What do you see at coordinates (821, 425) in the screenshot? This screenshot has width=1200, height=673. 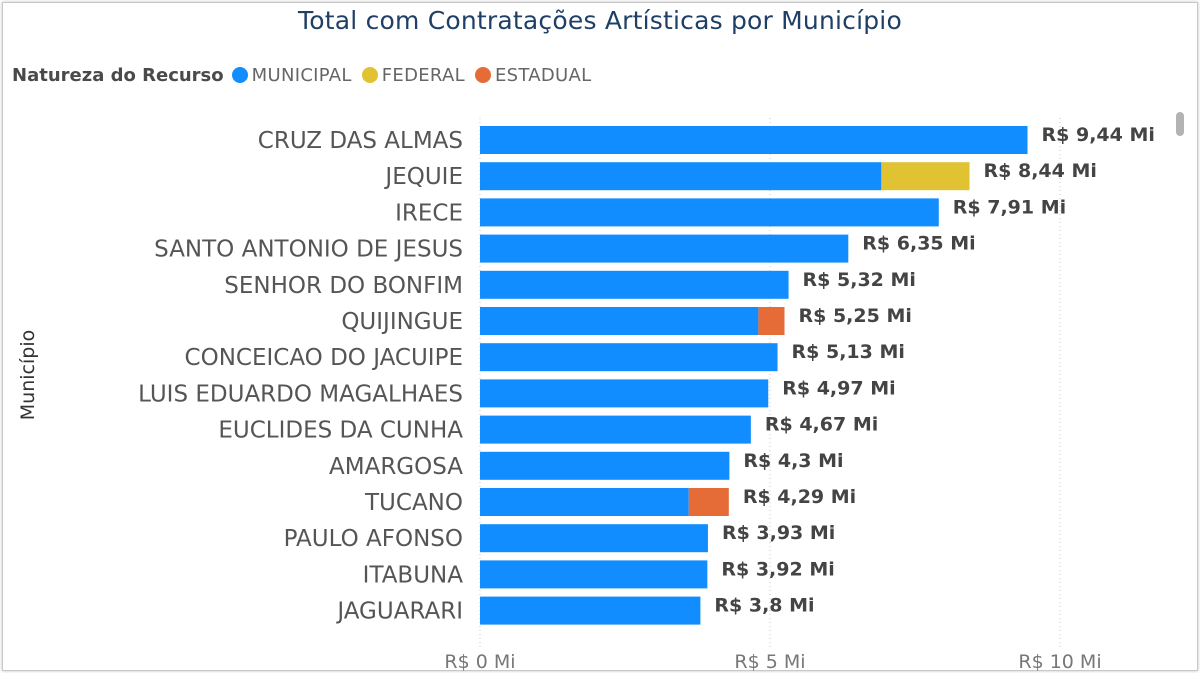 I see `data-label: R$ 4,67 Mi` at bounding box center [821, 425].